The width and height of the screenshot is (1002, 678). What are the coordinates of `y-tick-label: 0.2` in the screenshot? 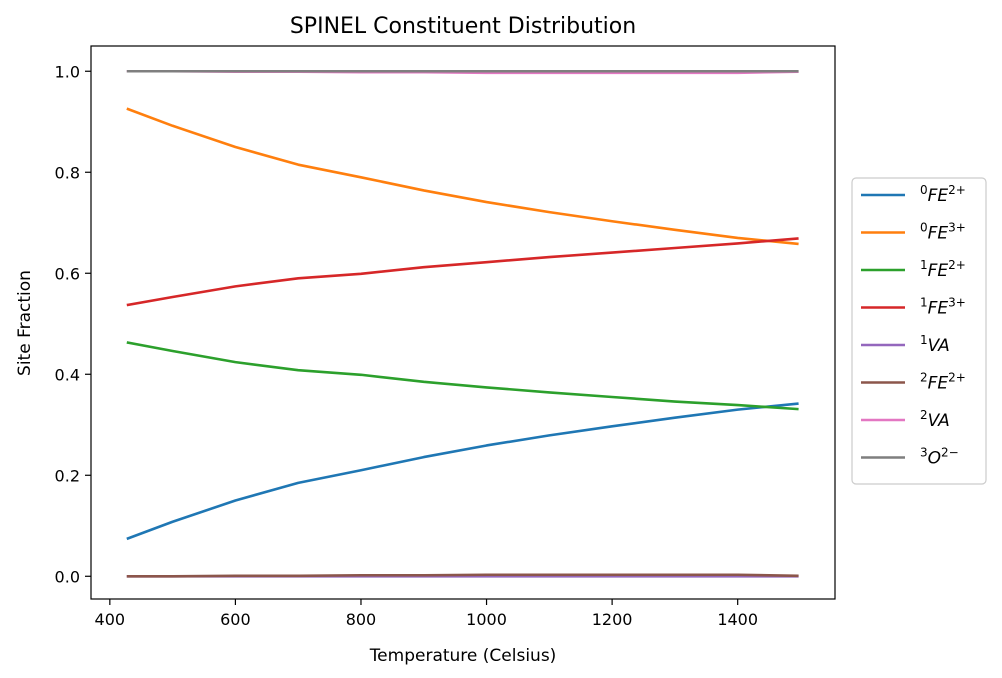 It's located at (67, 475).